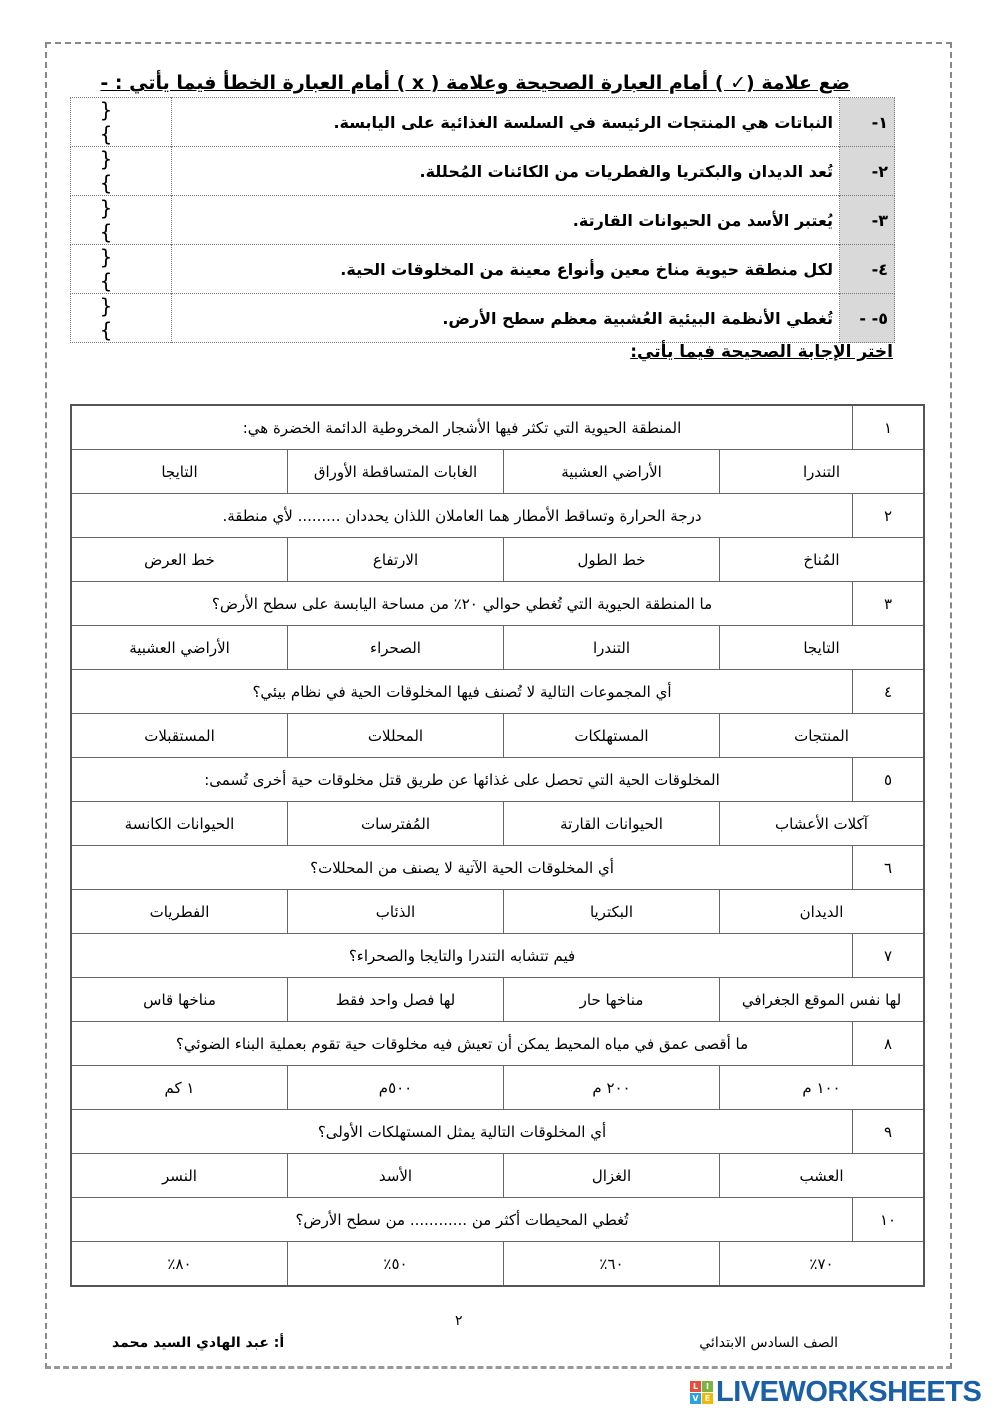 The width and height of the screenshot is (1000, 1414). What do you see at coordinates (395, 647) in the screenshot?
I see `answer-option: الصحراء` at bounding box center [395, 647].